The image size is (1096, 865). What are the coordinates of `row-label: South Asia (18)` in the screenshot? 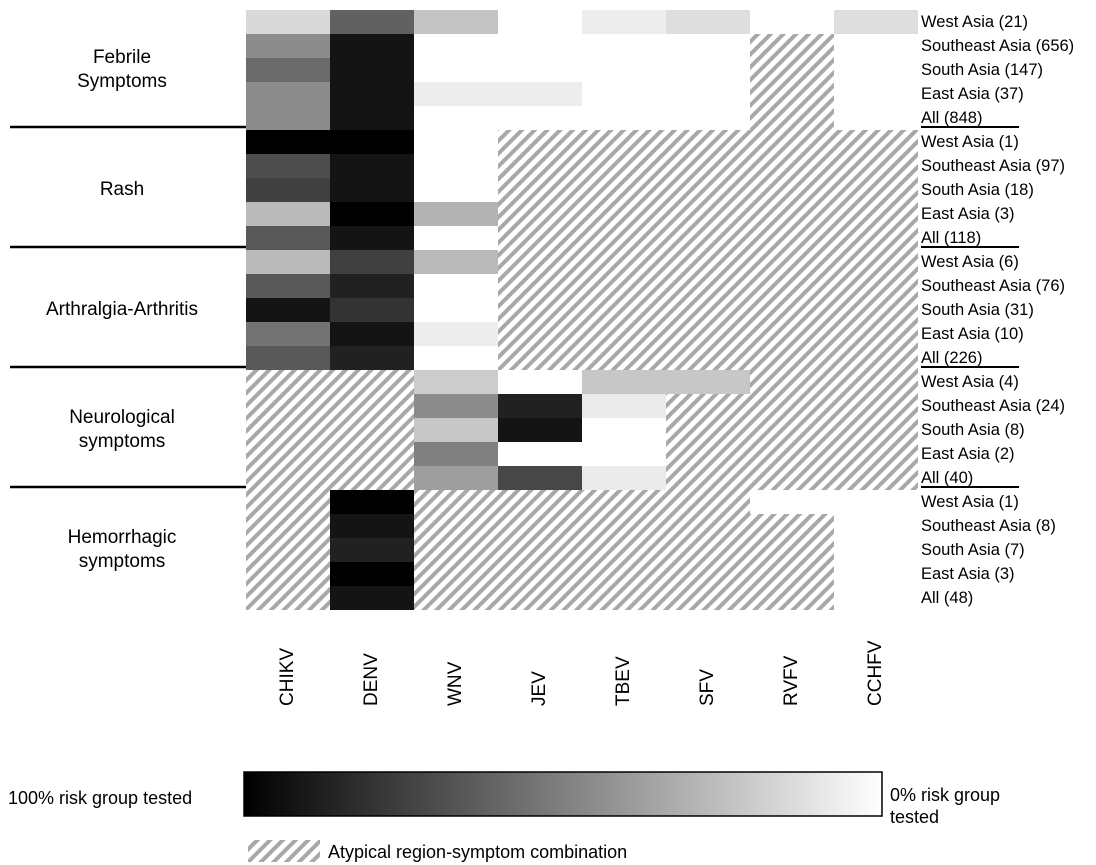 It's located at (977, 190).